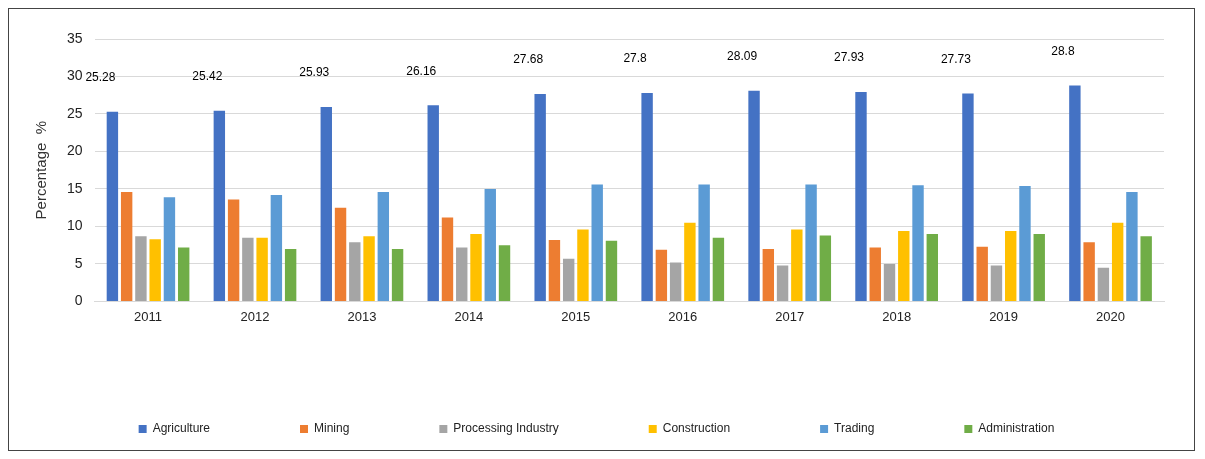 The height and width of the screenshot is (459, 1205). What do you see at coordinates (74, 75) in the screenshot?
I see `y-tick-label: 30` at bounding box center [74, 75].